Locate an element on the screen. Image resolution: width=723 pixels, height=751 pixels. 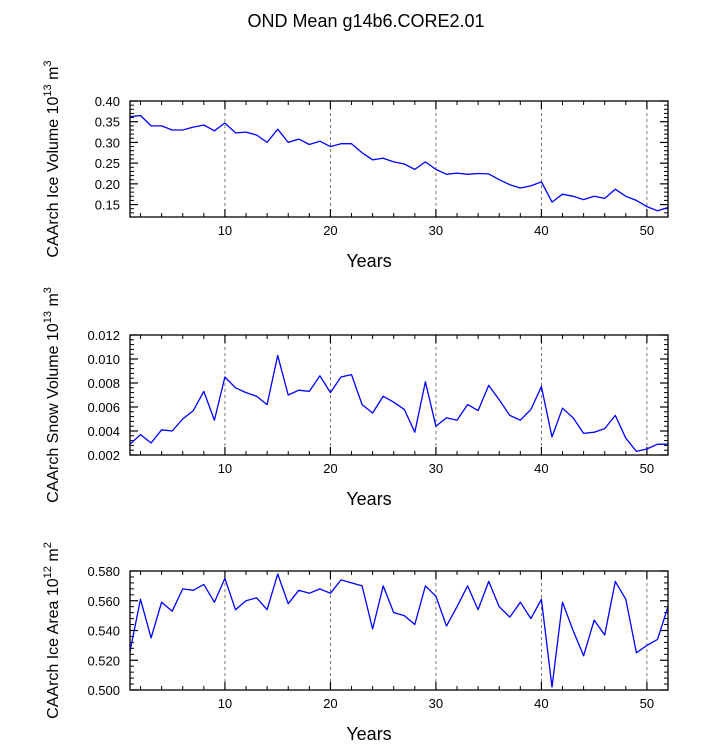
y-axis-label-text: CAArch Ice Area 10 is located at coordinates (53, 648).